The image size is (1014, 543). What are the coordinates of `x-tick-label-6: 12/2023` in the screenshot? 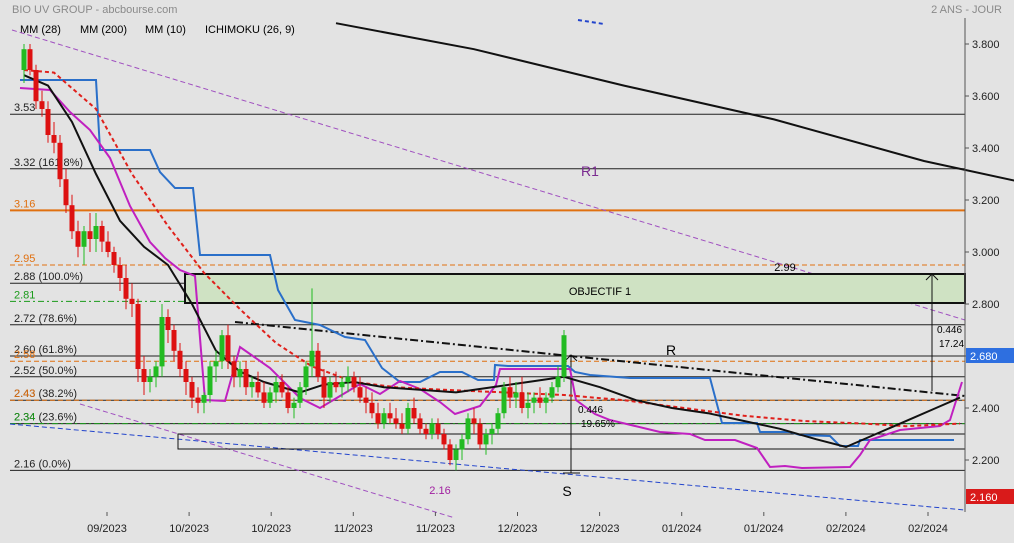 It's located at (600, 529).